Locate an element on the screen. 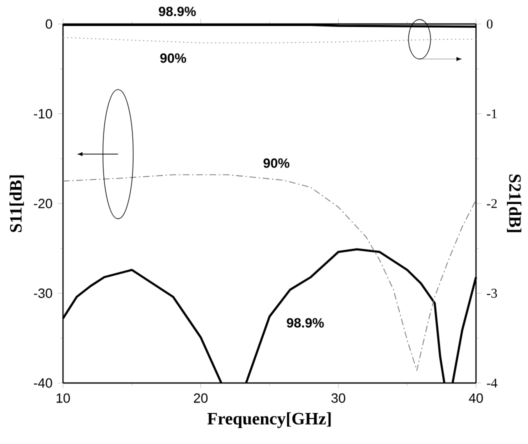  y-tick-label: -40 is located at coordinates (43, 383).